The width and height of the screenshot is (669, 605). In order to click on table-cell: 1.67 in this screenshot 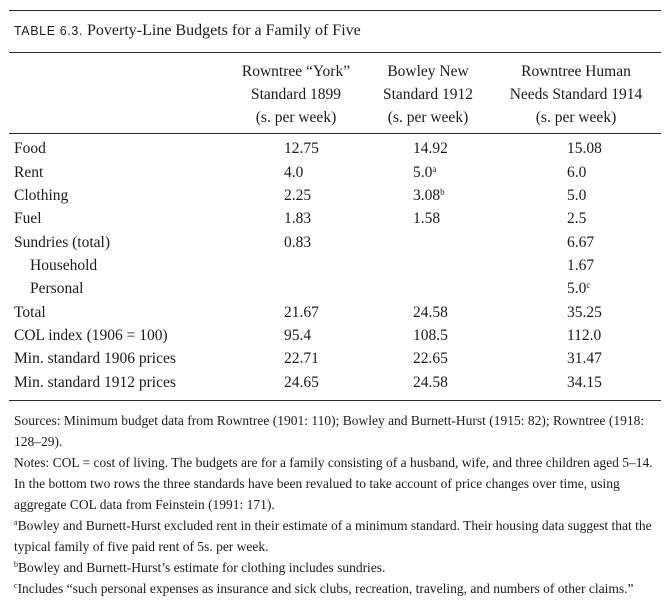, I will do `click(580, 266)`.